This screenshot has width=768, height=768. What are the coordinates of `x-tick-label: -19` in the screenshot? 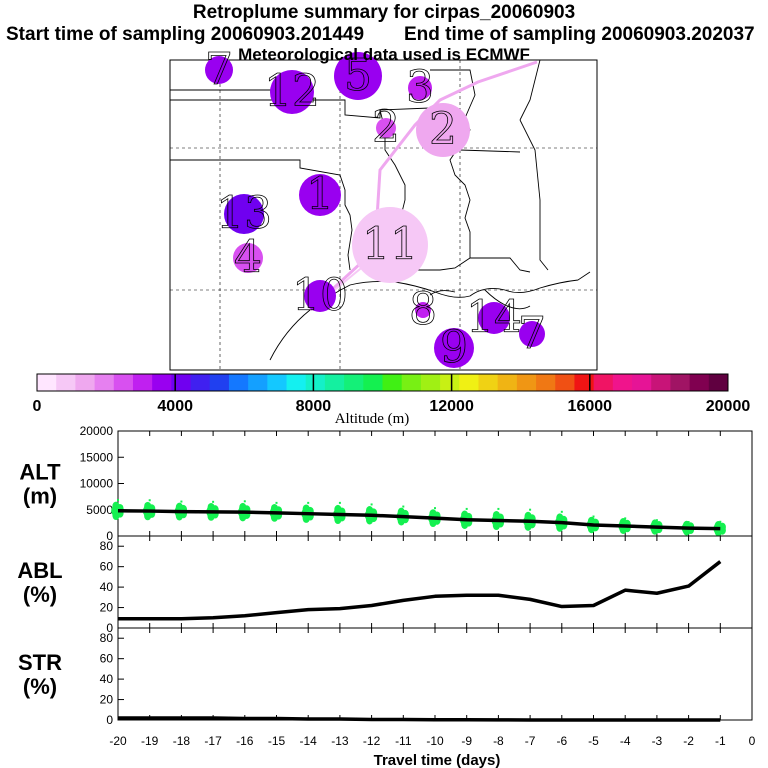 It's located at (150, 741).